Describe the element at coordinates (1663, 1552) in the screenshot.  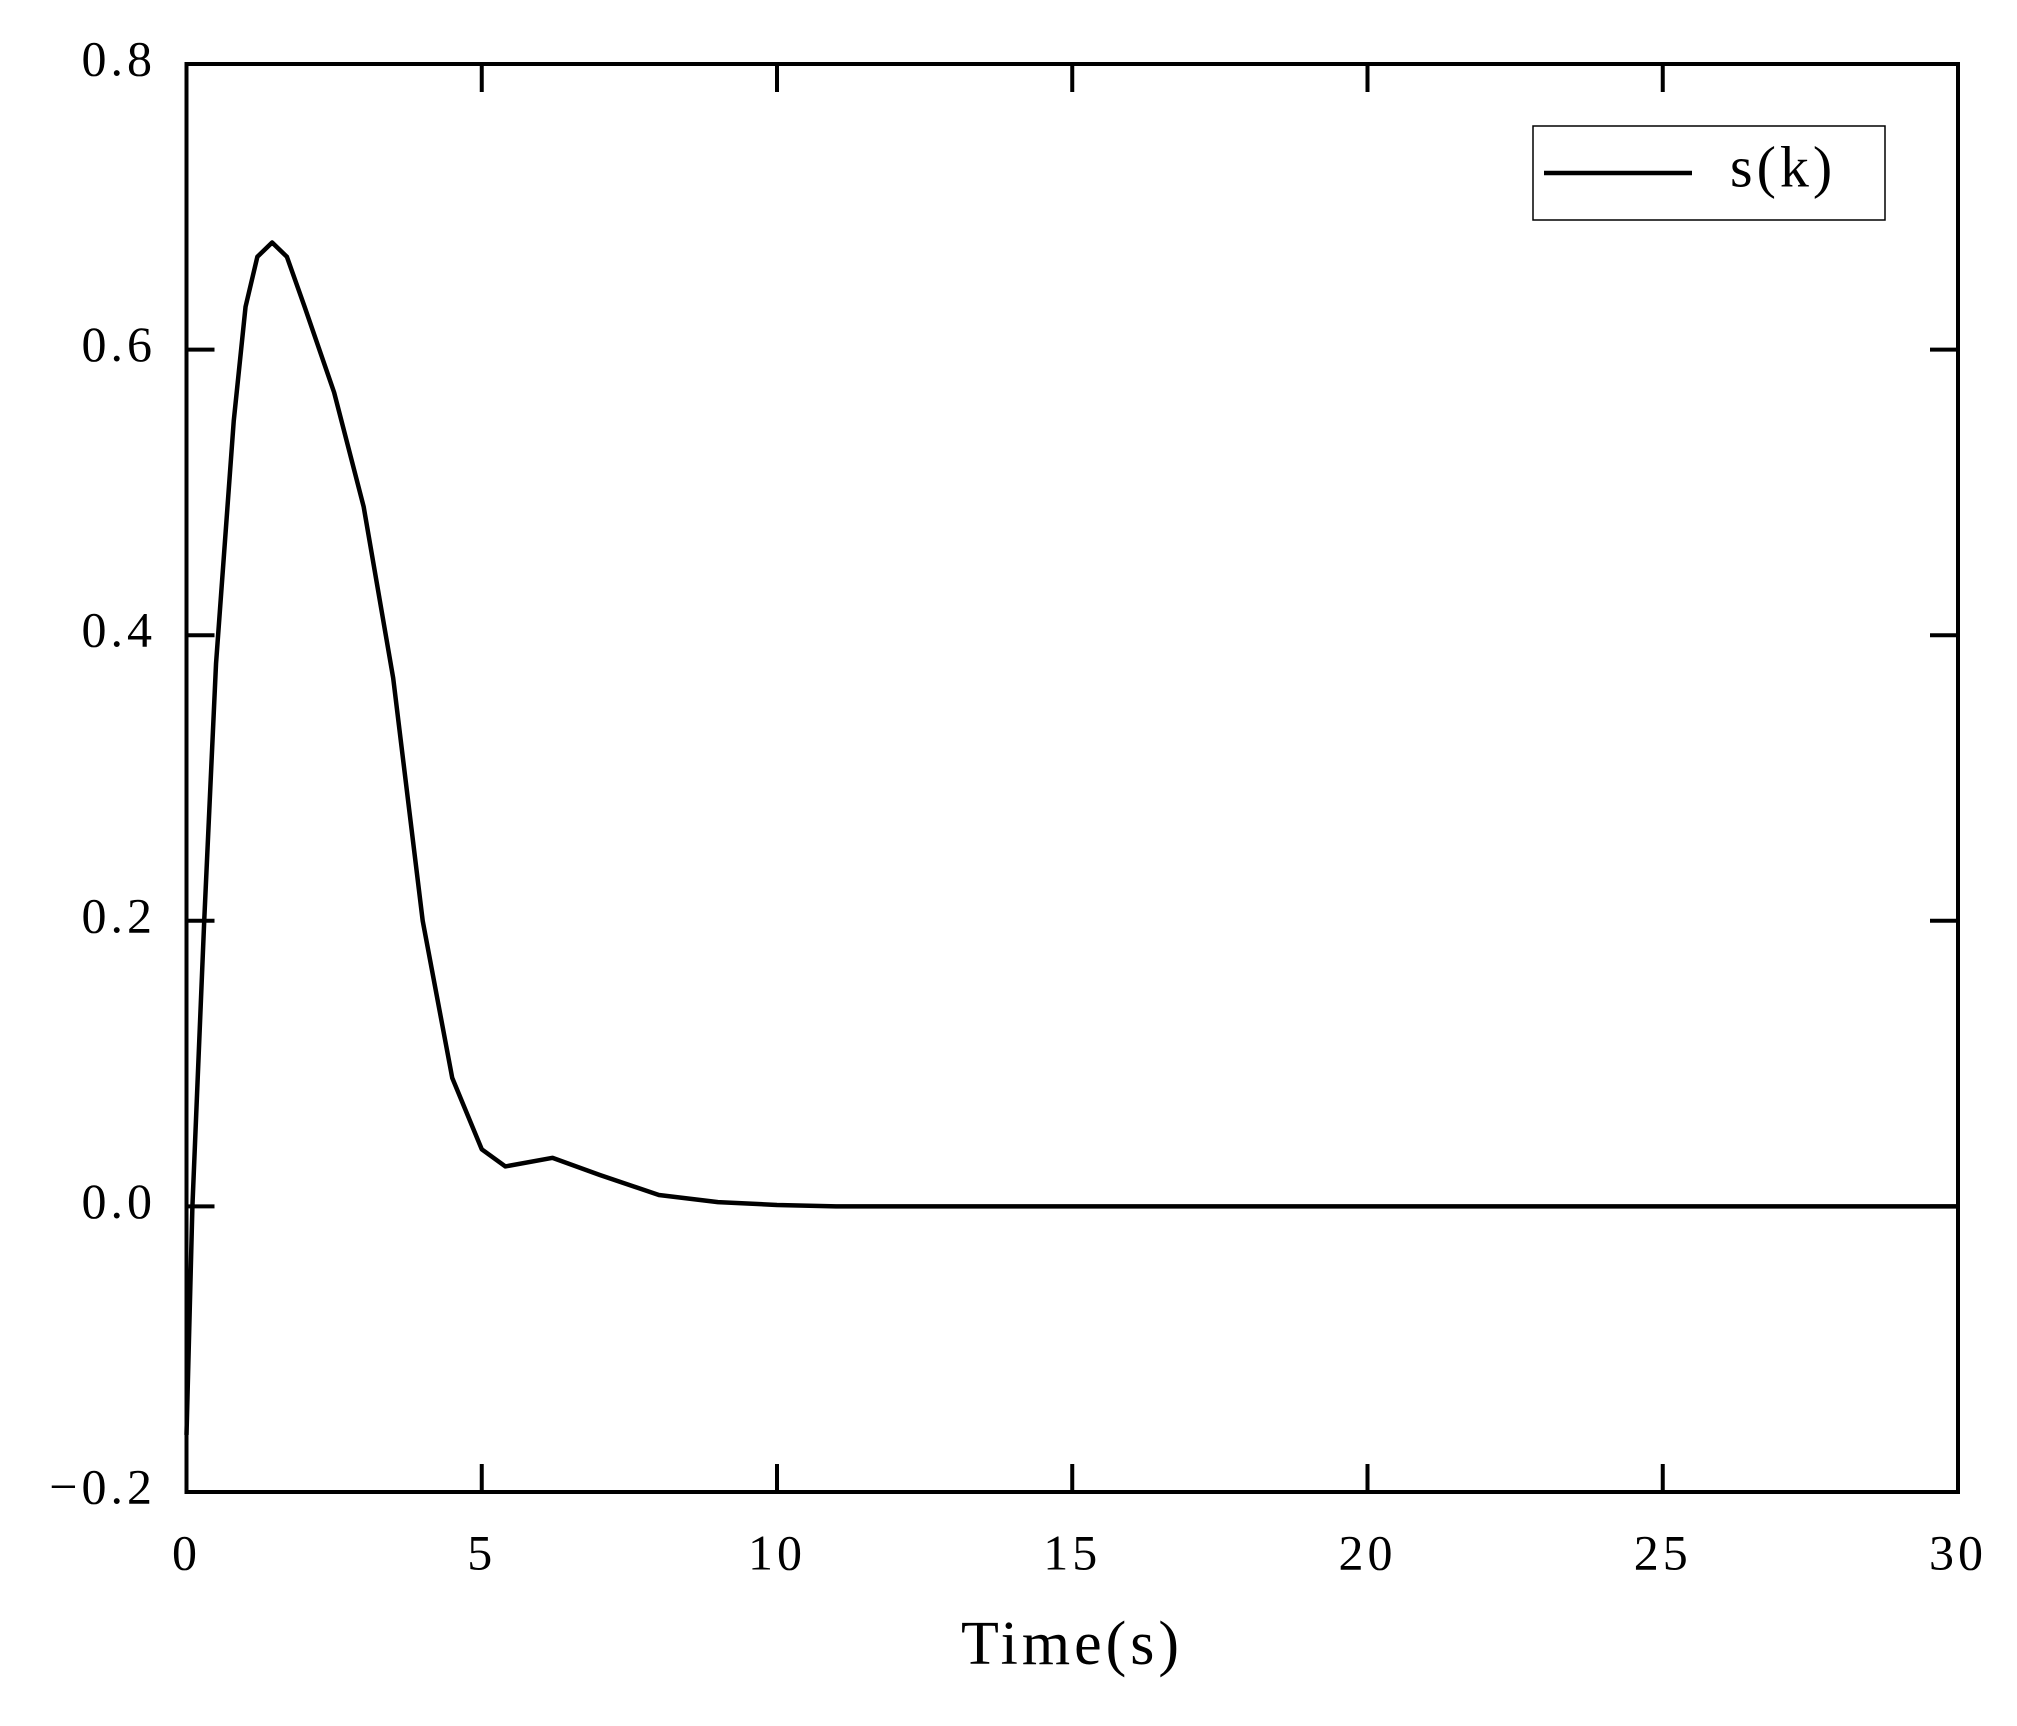
I see `x-tick-label: 25` at that location.